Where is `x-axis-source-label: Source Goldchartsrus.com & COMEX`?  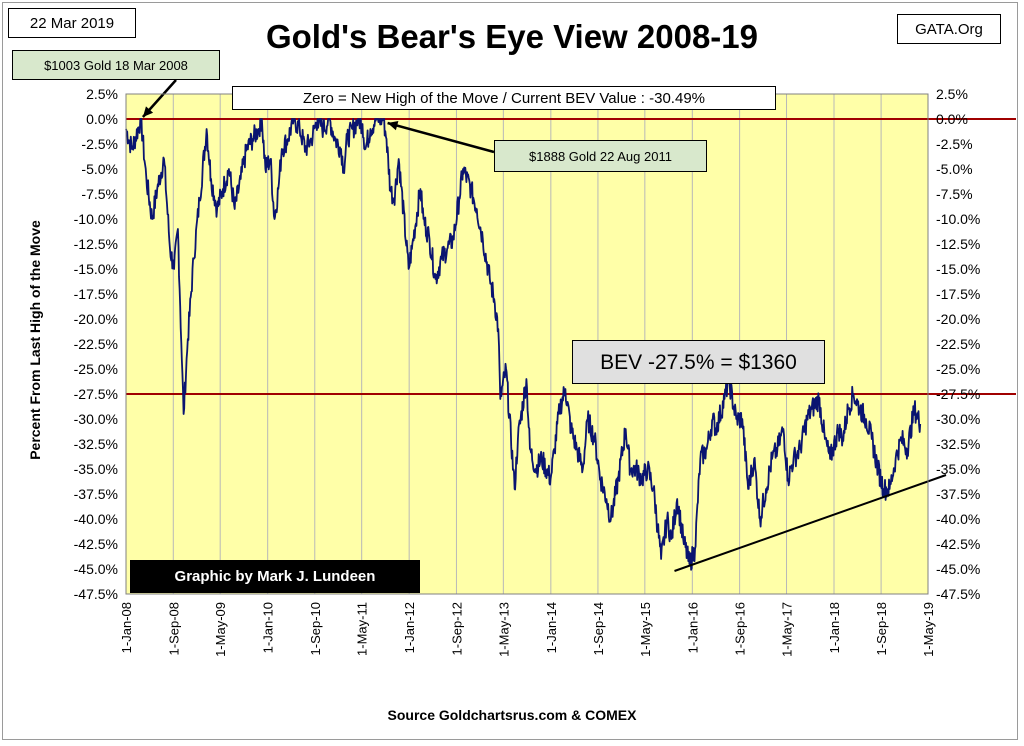
x-axis-source-label: Source Goldchartsrus.com & COMEX is located at coordinates (513, 715).